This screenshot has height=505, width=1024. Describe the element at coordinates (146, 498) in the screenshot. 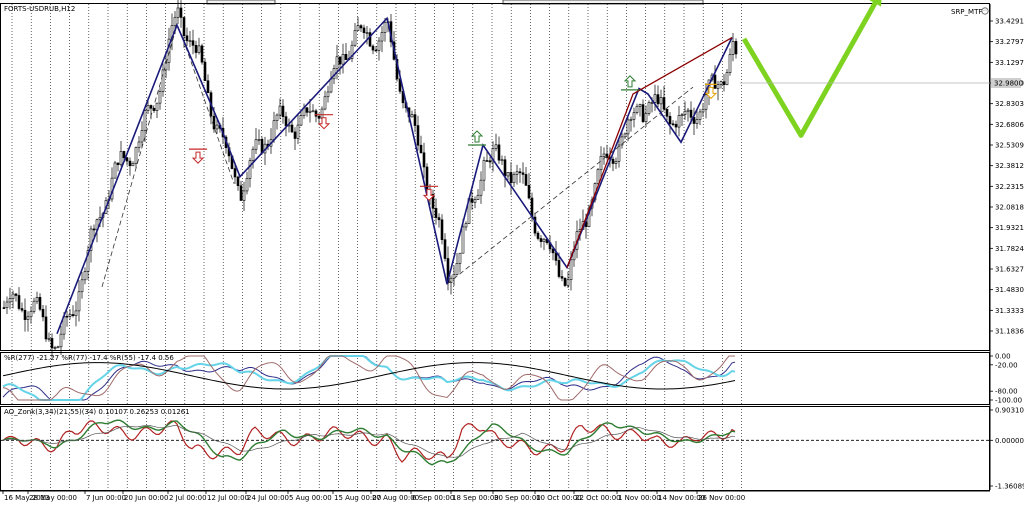

I see `time-tick-label: 20 Jun 00:00` at that location.